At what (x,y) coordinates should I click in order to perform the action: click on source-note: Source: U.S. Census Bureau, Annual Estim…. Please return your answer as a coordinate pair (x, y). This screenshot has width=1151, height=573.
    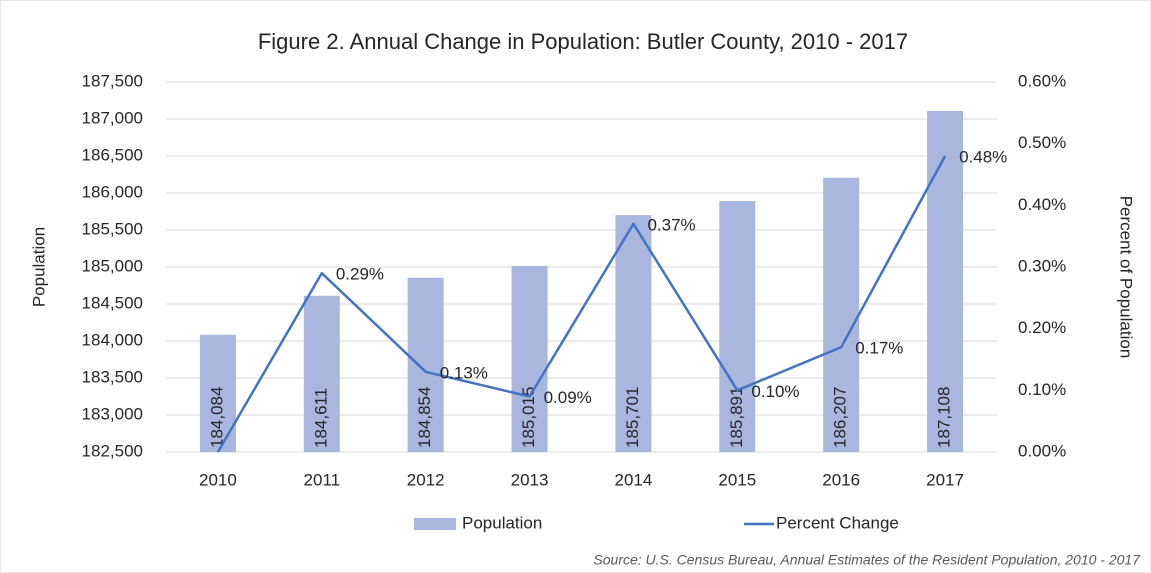
    Looking at the image, I should click on (867, 560).